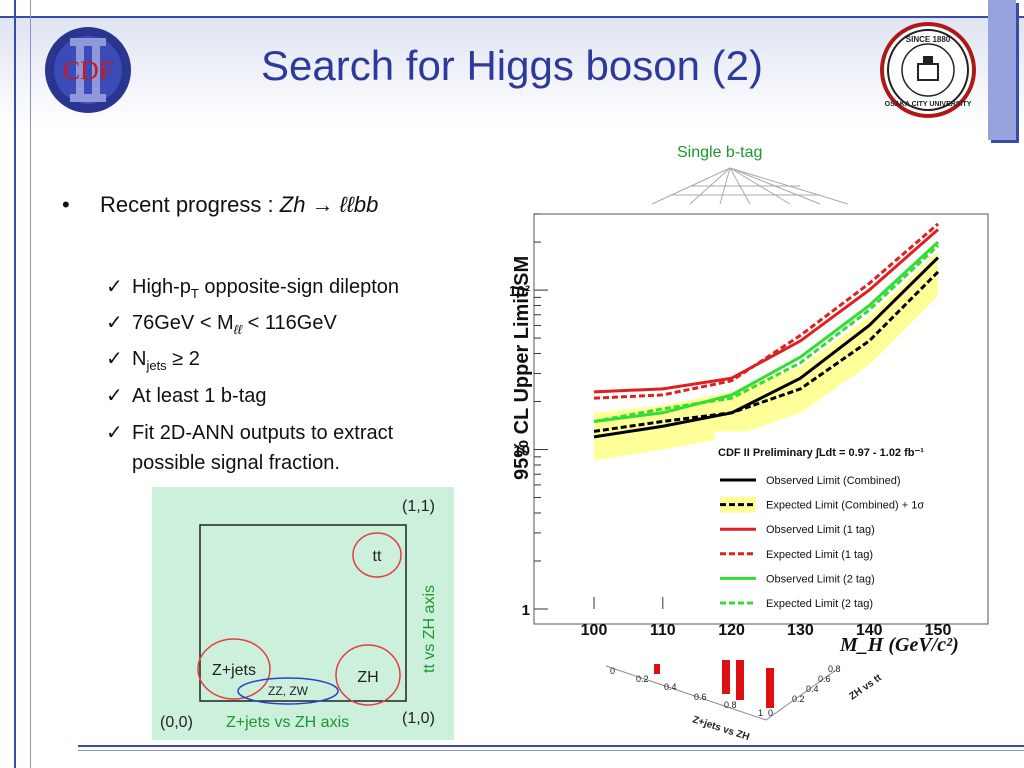 Image resolution: width=1024 pixels, height=768 pixels. Describe the element at coordinates (15, 384) in the screenshot. I see `left-rule` at that location.